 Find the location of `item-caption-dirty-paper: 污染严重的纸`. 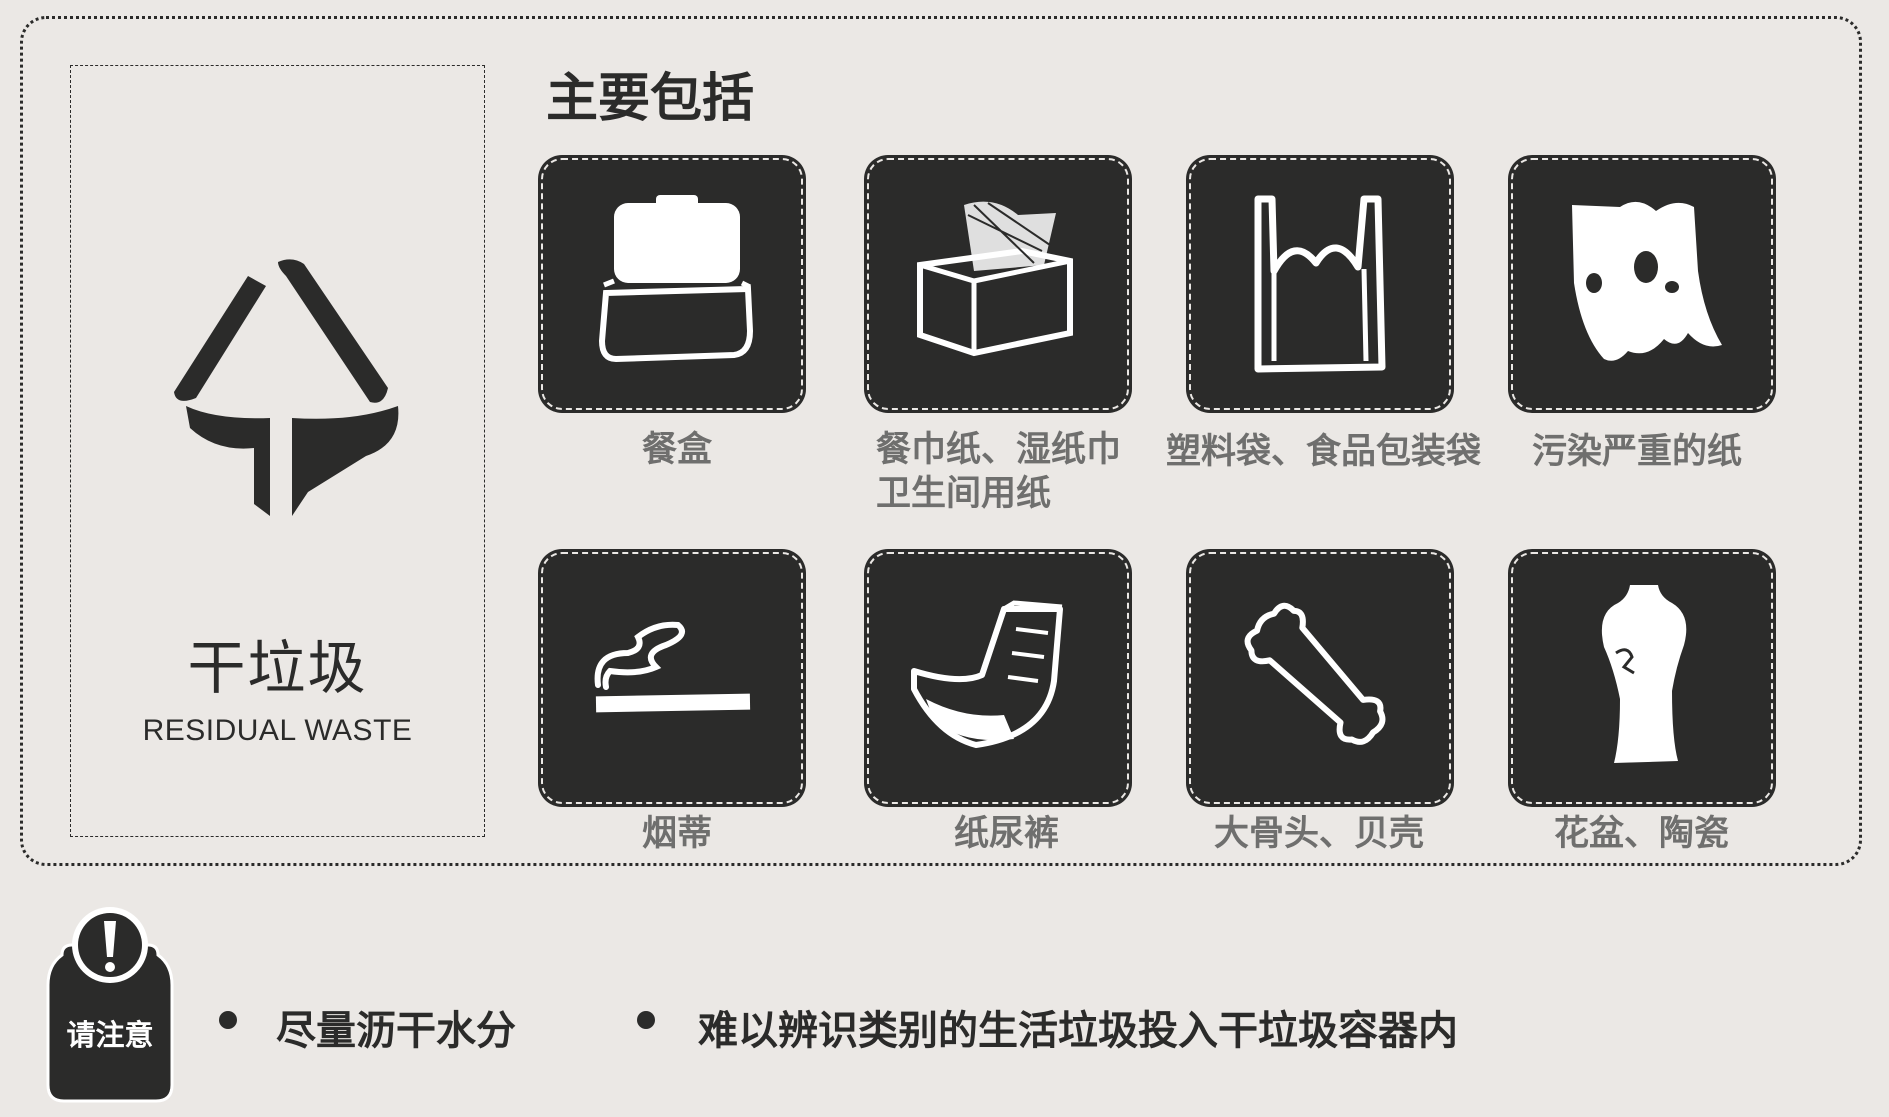

item-caption-dirty-paper: 污染严重的纸 is located at coordinates (1637, 452).